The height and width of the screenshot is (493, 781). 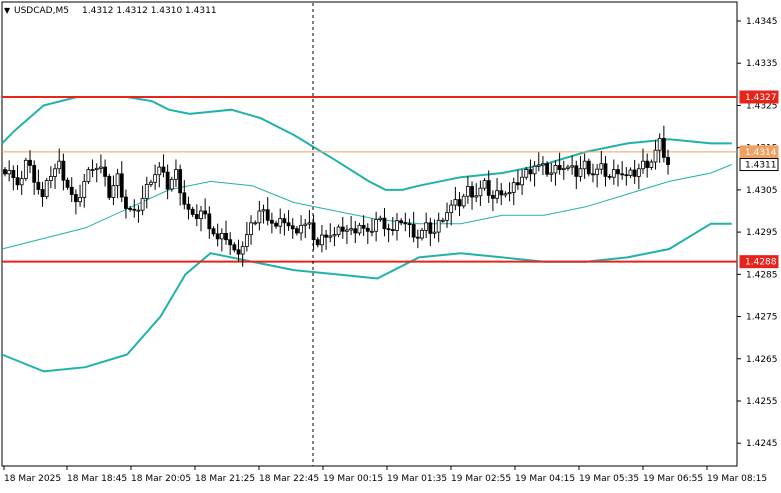 I want to click on y-tick-label: 1.4325, so click(x=762, y=106).